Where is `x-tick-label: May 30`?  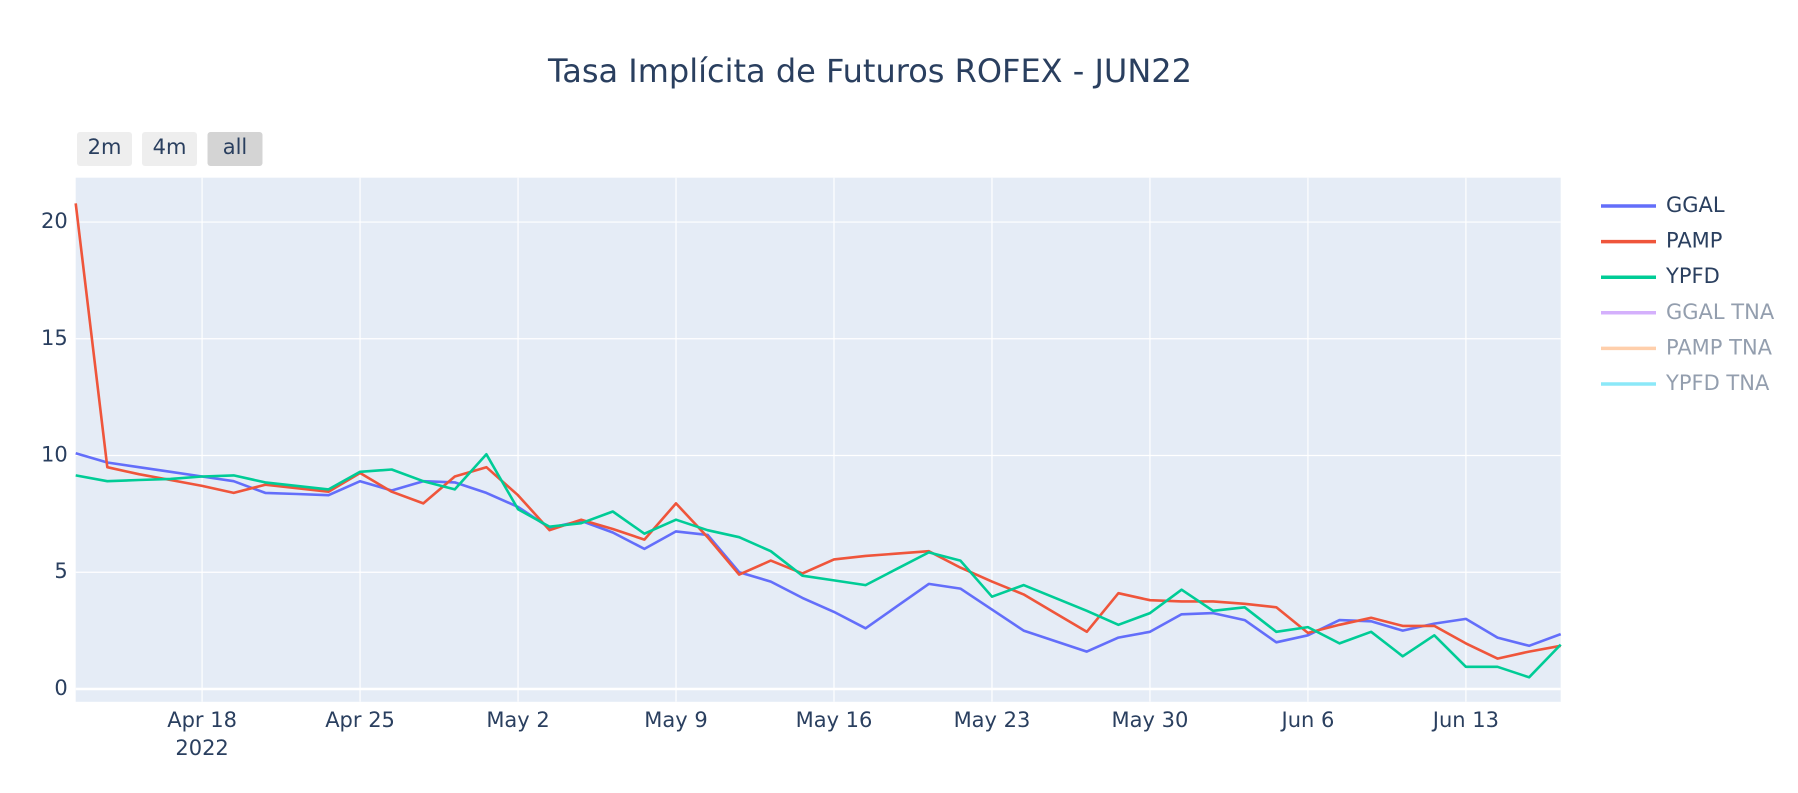
x-tick-label: May 30 is located at coordinates (1150, 720).